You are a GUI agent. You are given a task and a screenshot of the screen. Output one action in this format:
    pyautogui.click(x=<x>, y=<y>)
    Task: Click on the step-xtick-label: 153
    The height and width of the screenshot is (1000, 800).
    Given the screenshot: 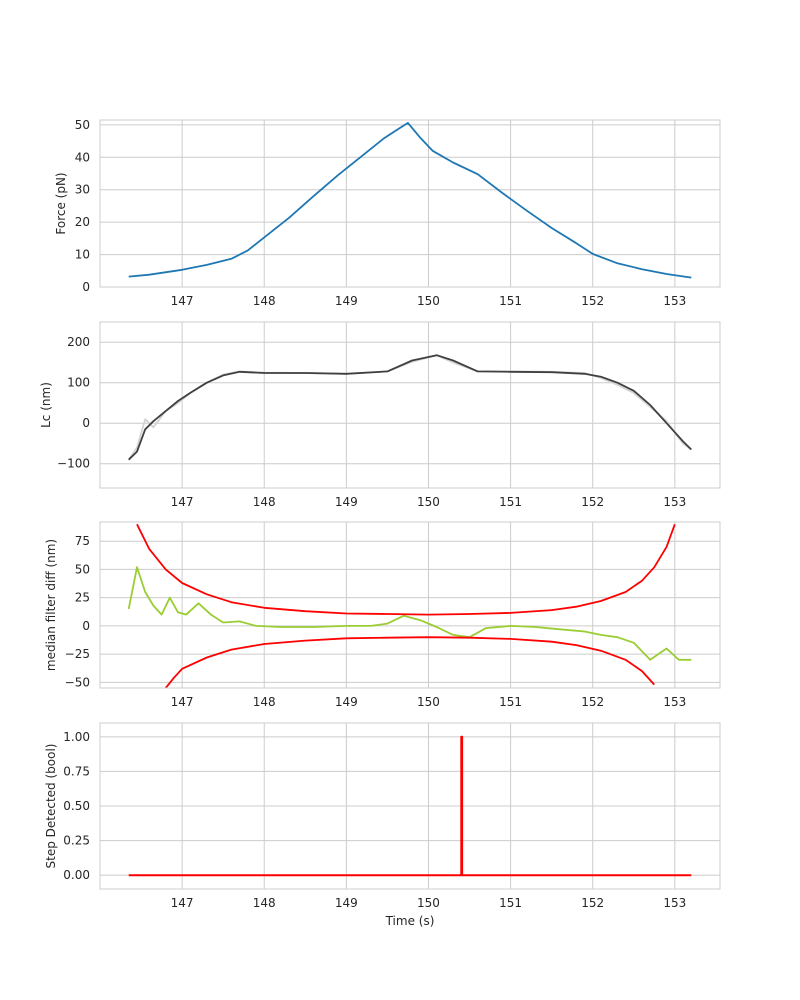 What is the action you would take?
    pyautogui.click(x=674, y=903)
    